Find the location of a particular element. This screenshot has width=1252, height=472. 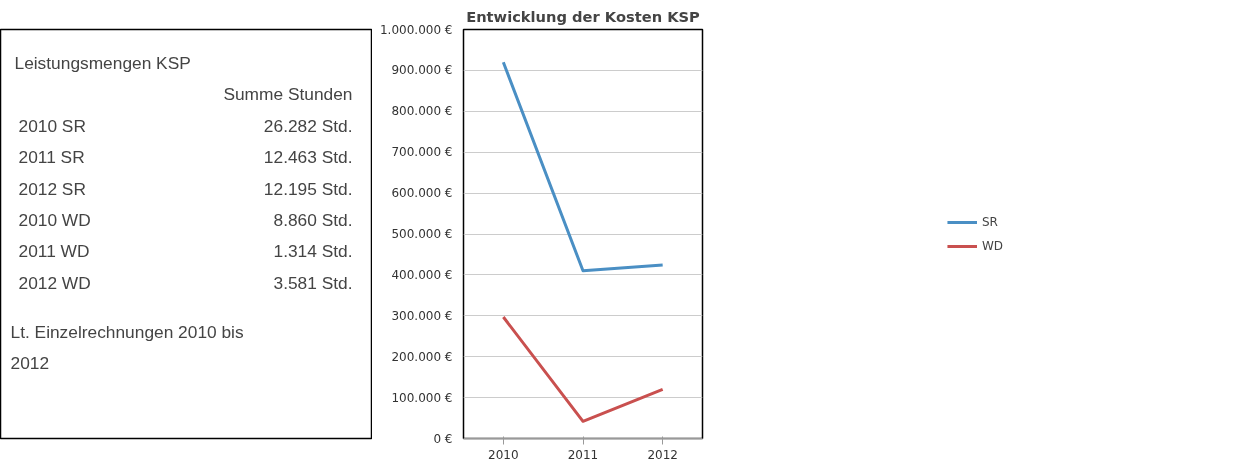

text: 2012 SR is located at coordinates (52, 188).